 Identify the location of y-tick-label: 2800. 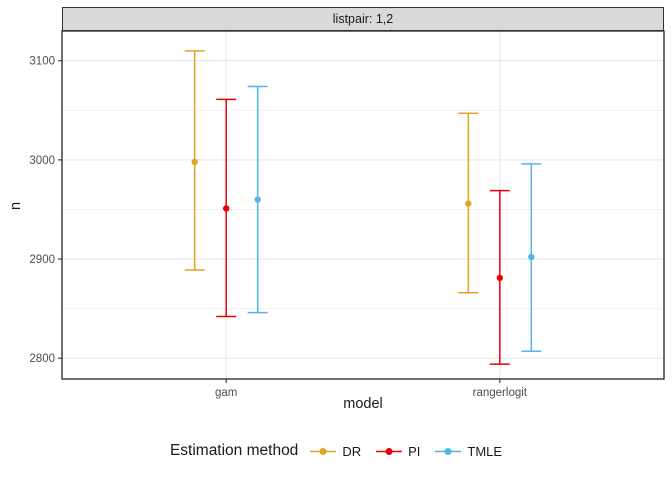
(42, 359).